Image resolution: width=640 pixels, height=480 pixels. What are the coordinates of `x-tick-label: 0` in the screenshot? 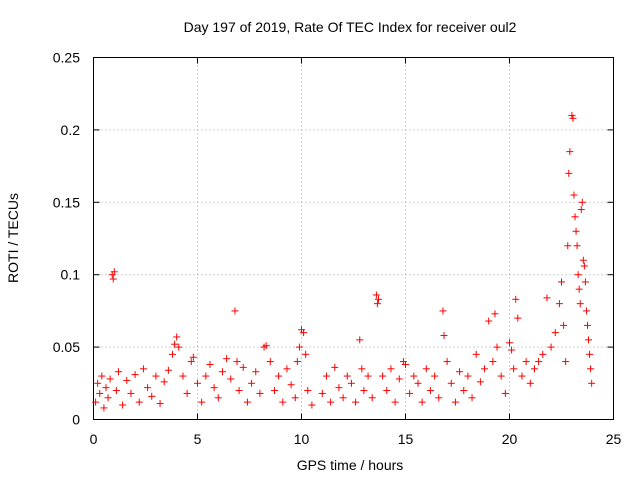 It's located at (94, 439).